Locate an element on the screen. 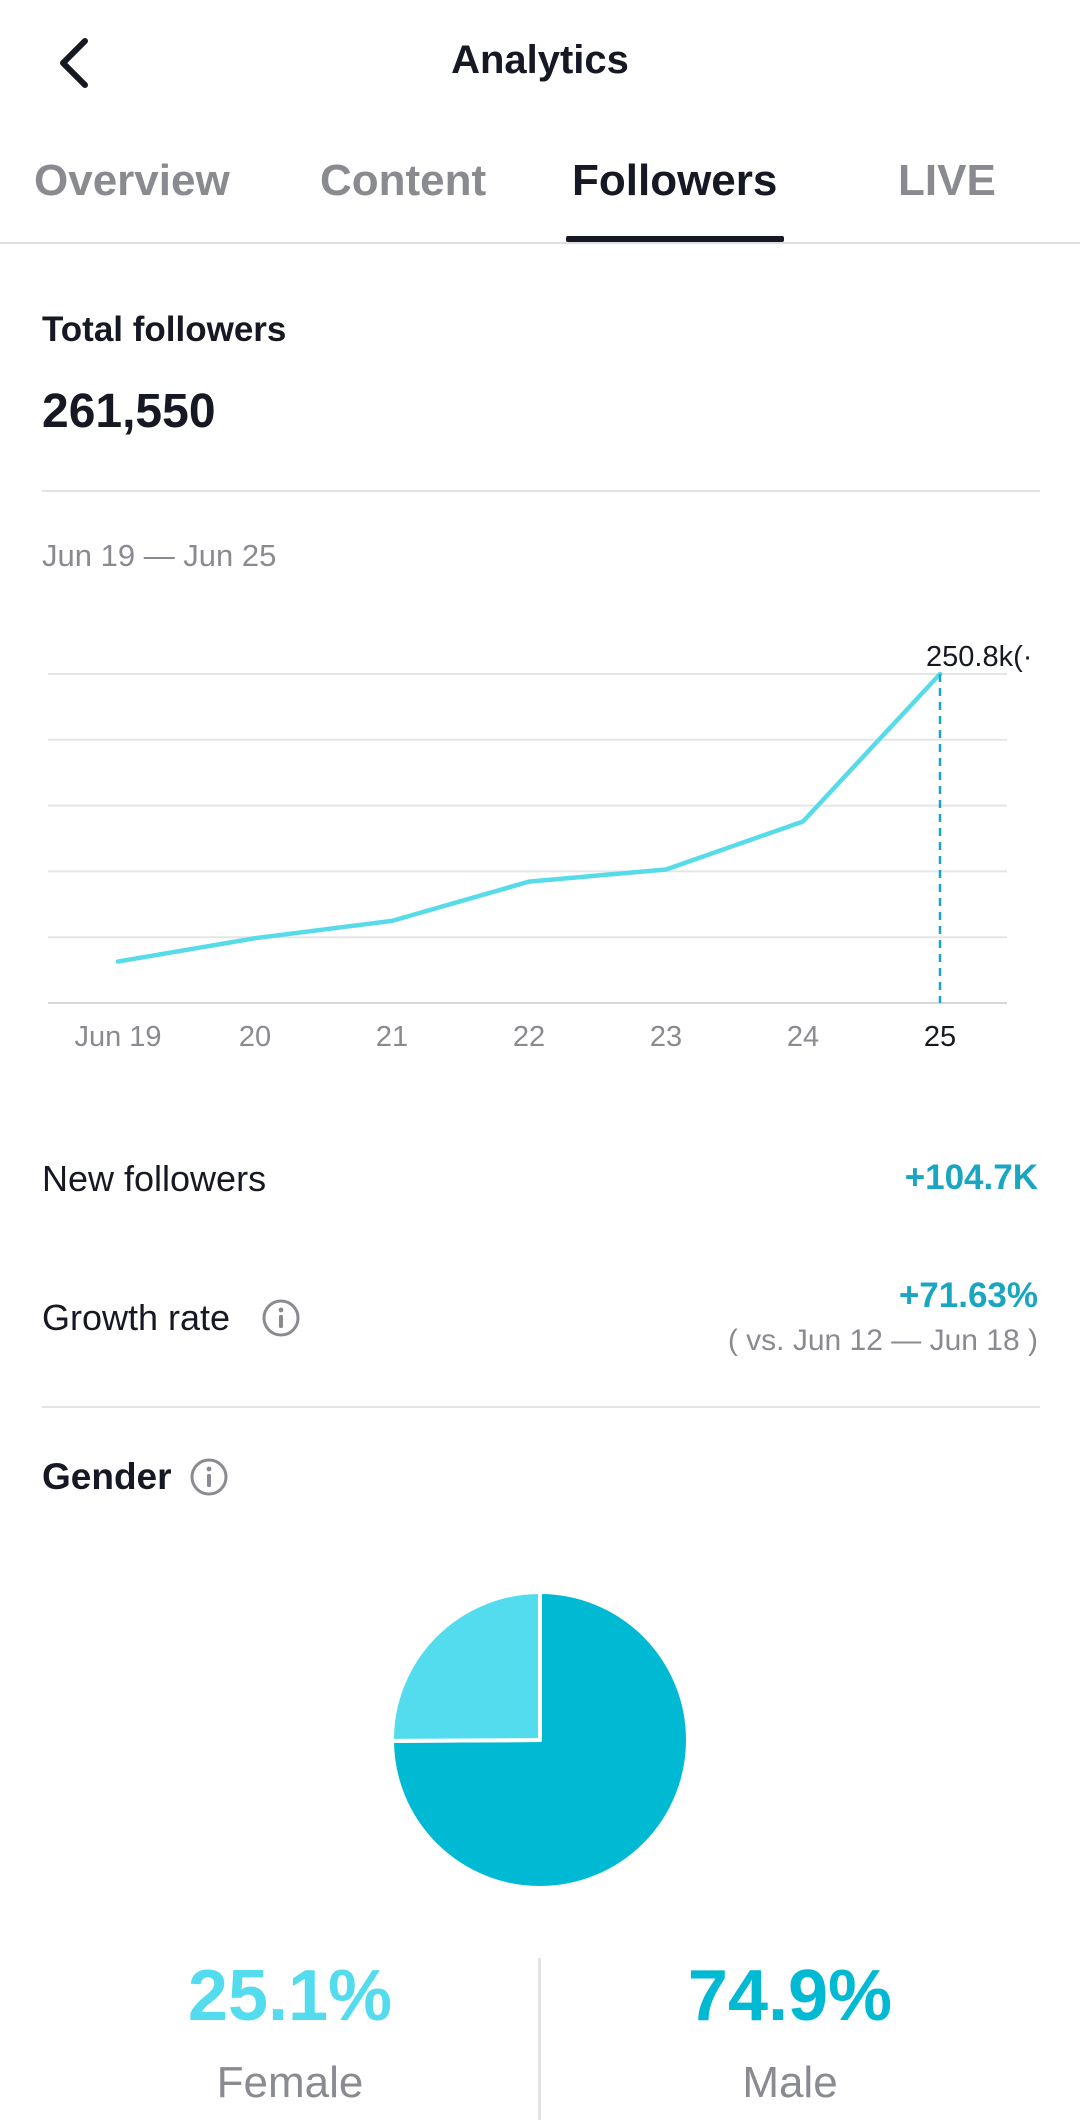 This screenshot has height=2120, width=1080. gender-info-button is located at coordinates (209, 1477).